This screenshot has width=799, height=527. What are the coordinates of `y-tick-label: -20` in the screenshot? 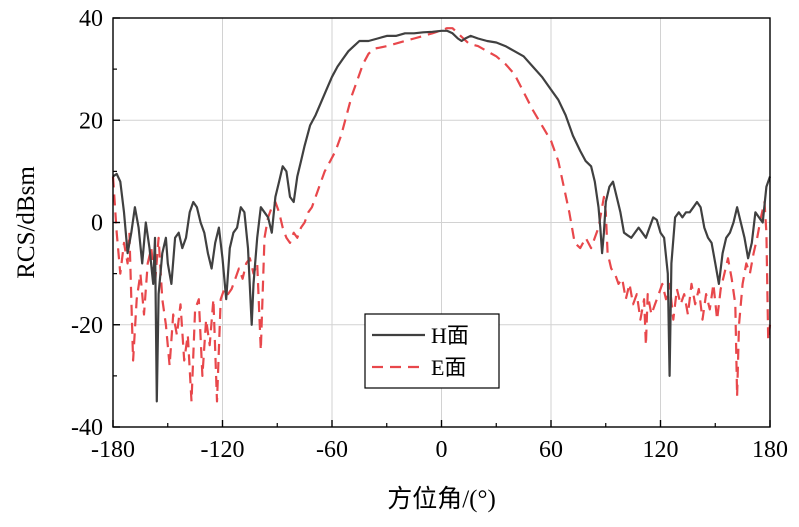 It's located at (87, 326).